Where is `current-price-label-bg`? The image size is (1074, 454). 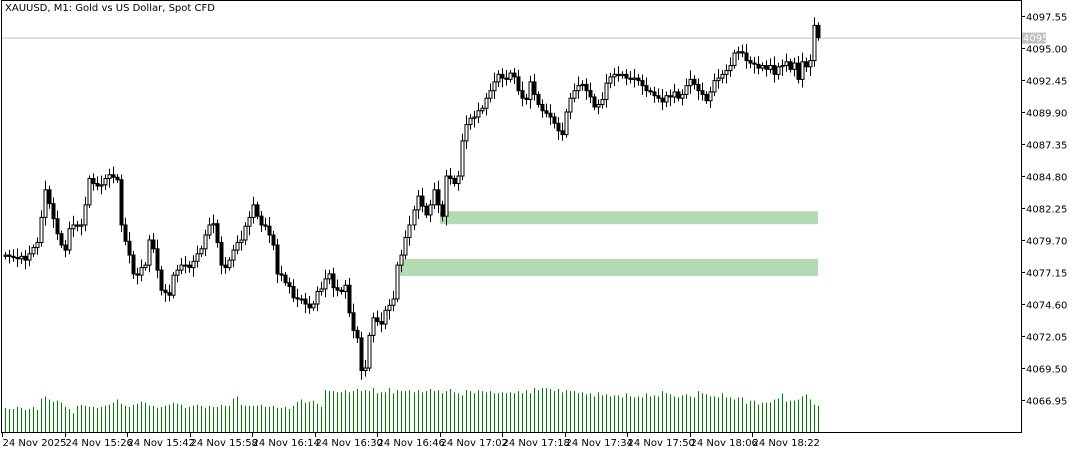 current-price-label-bg is located at coordinates (1034, 38).